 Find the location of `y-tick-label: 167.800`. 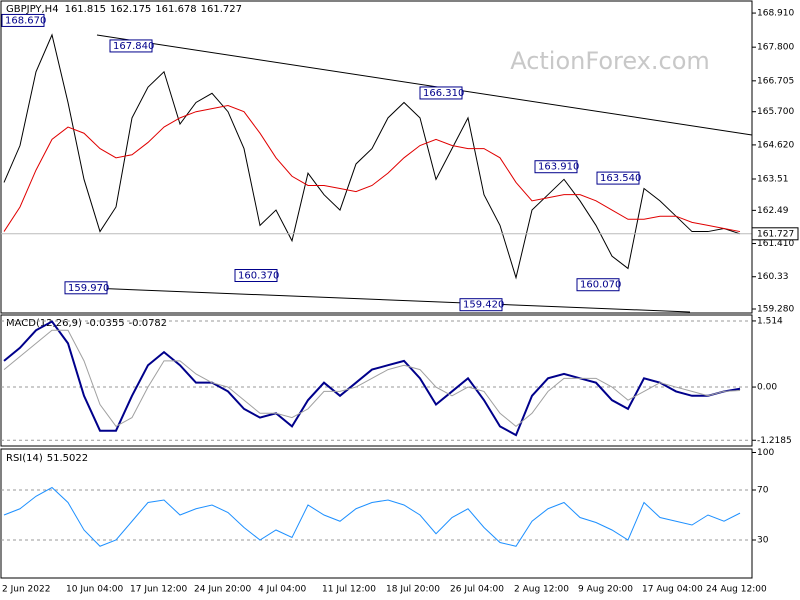

y-tick-label: 167.800 is located at coordinates (775, 48).